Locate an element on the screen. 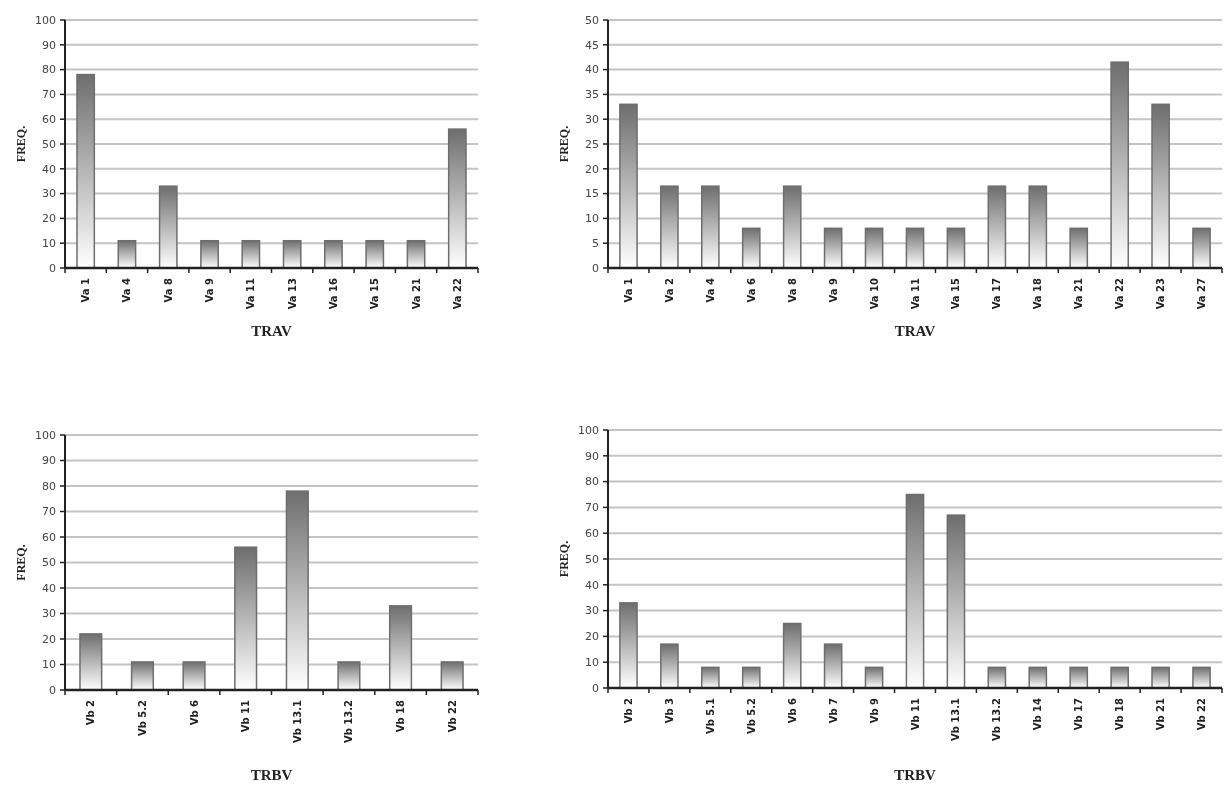 Image resolution: width=1229 pixels, height=800 pixels. x-tick-label: Vb 14 is located at coordinates (1038, 714).